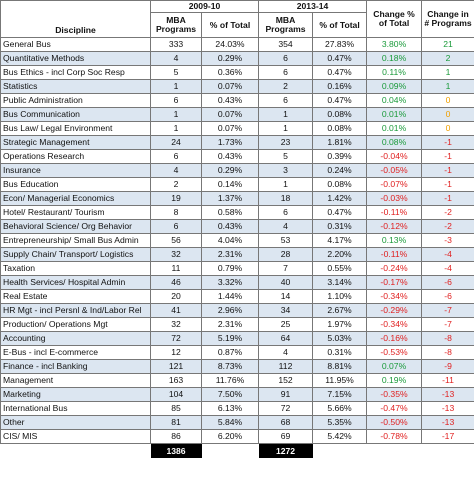 The image size is (474, 492). I want to click on change-num-cell: -17, so click(447, 436).